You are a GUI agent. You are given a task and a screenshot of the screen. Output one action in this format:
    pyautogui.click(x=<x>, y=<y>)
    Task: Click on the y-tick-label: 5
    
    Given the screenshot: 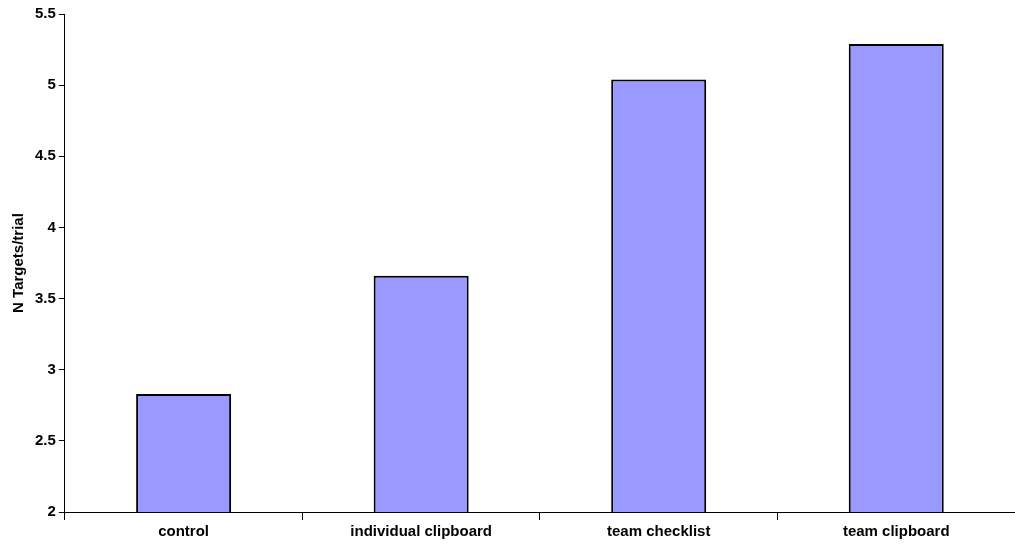 What is the action you would take?
    pyautogui.click(x=51, y=84)
    